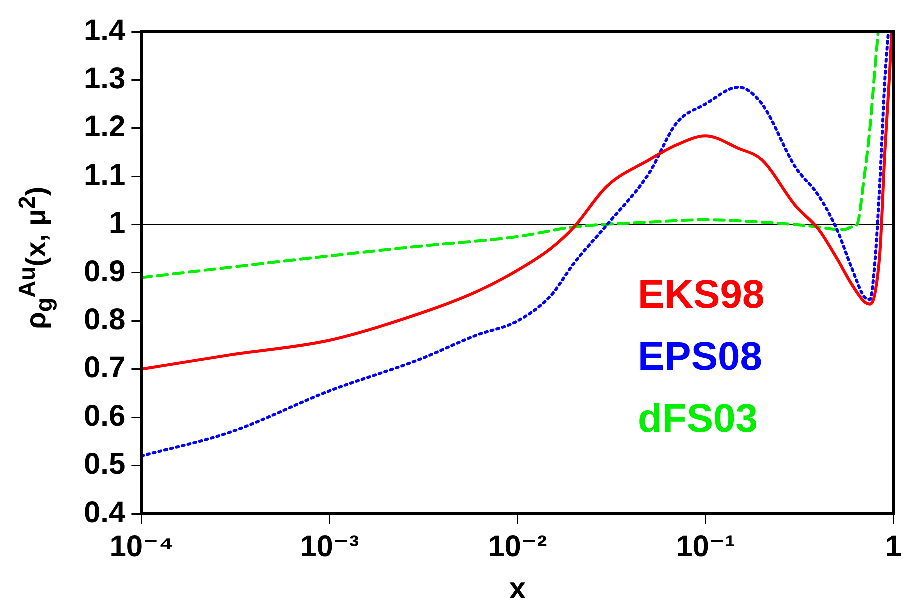 Image resolution: width=917 pixels, height=616 pixels. Describe the element at coordinates (517, 589) in the screenshot. I see `x-axis-title: x` at that location.